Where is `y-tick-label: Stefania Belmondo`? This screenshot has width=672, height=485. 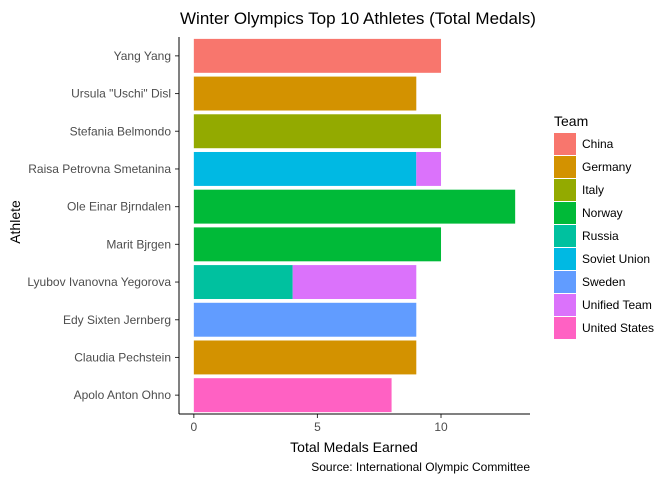
y-tick-label: Stefania Belmondo is located at coordinates (121, 131).